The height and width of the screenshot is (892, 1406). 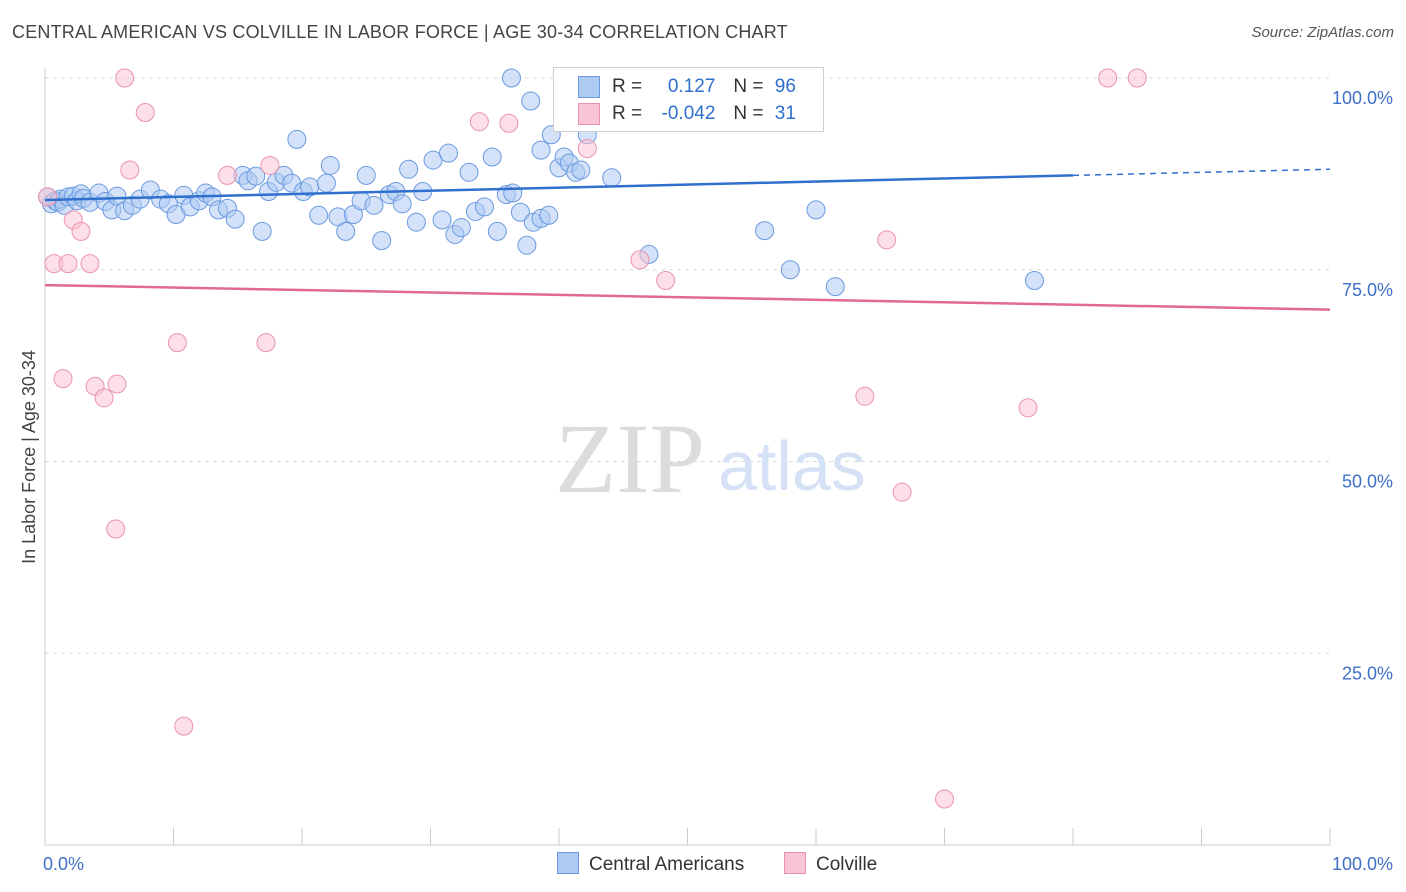 What do you see at coordinates (568, 863) in the screenshot?
I see `bottom-legend-swatch-blue` at bounding box center [568, 863].